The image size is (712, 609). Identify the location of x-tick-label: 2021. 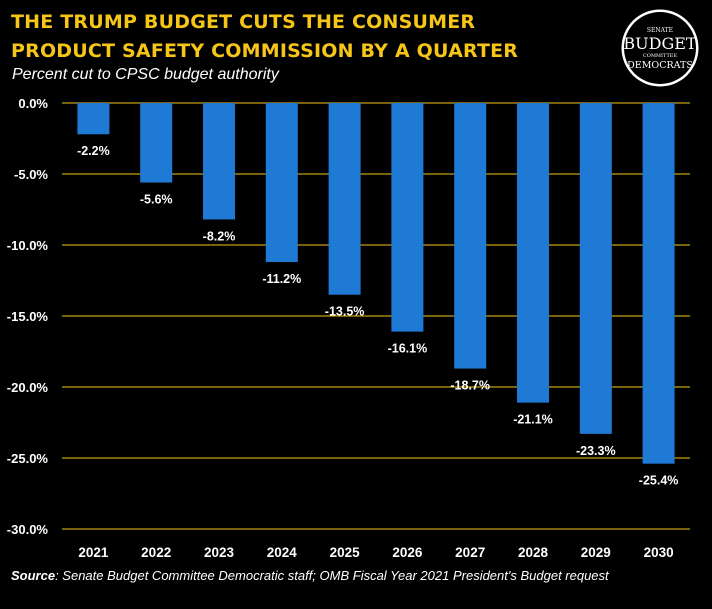
(93, 552).